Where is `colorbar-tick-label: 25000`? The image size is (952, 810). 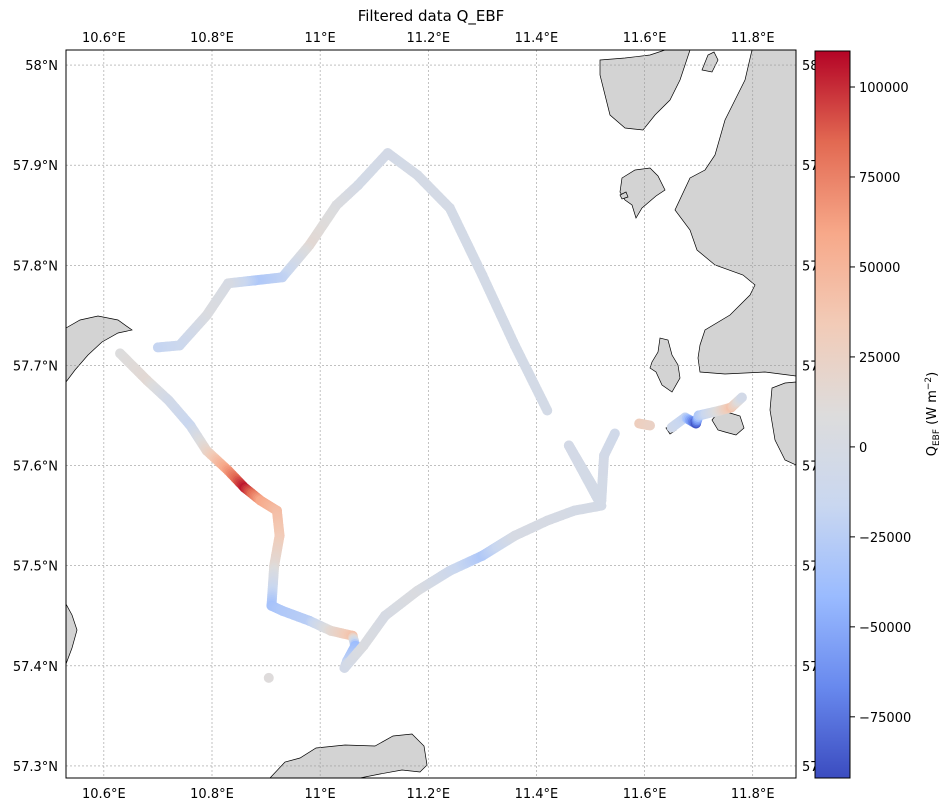
colorbar-tick-label: 25000 is located at coordinates (879, 358).